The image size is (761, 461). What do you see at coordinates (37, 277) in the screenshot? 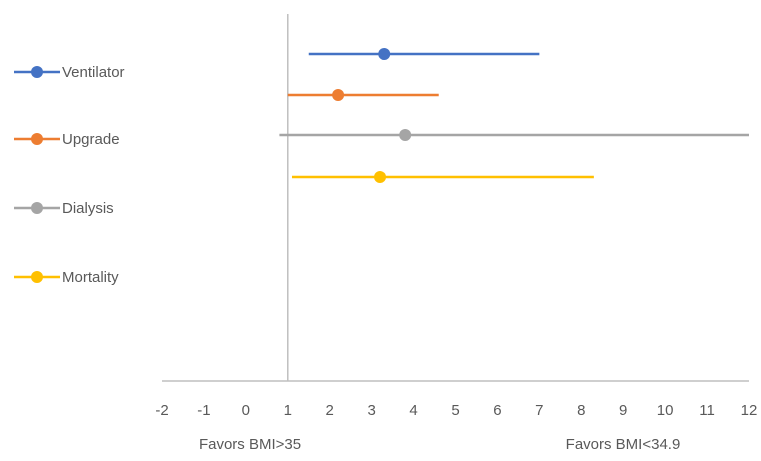
I see `legend-marker-mortality` at bounding box center [37, 277].